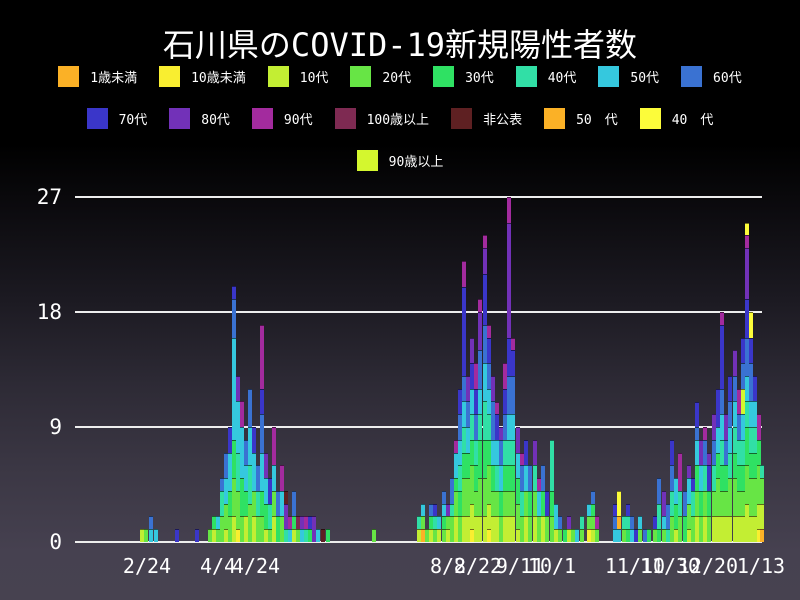  I want to click on legend-row: 90歳以上, so click(400, 160).